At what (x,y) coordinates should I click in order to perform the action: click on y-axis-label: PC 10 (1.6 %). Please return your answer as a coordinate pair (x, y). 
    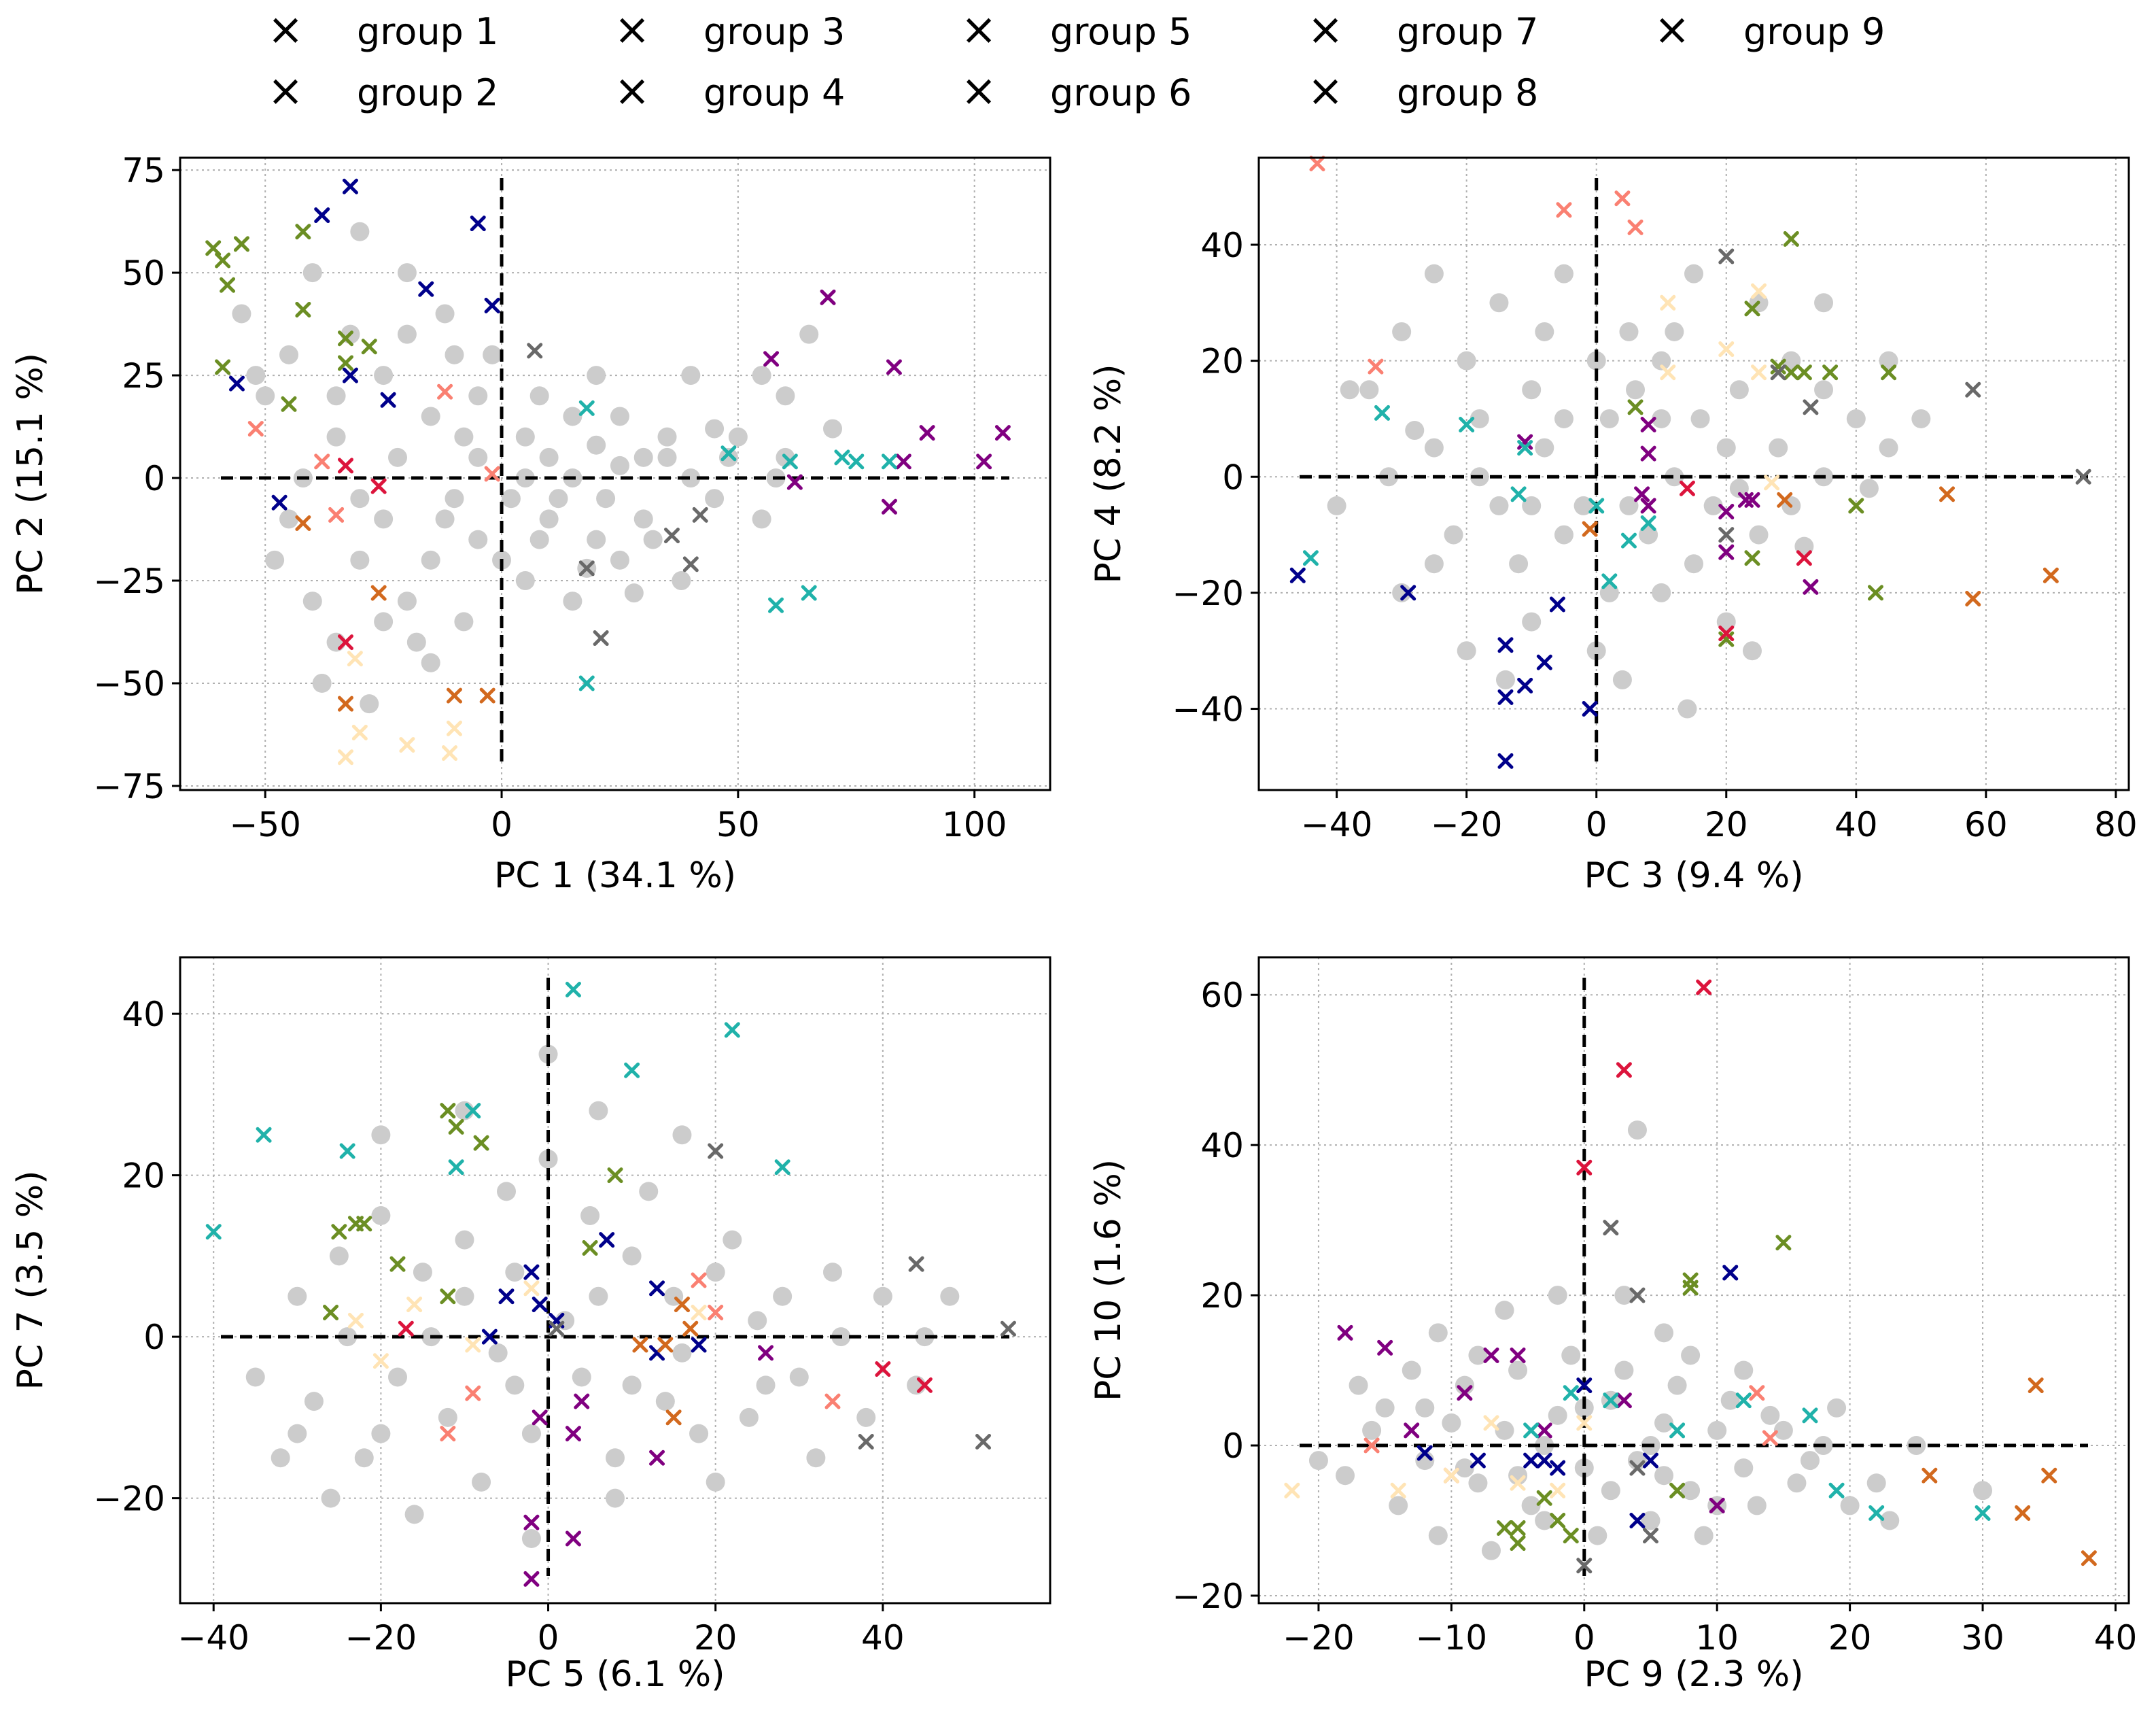
    Looking at the image, I should click on (1108, 1280).